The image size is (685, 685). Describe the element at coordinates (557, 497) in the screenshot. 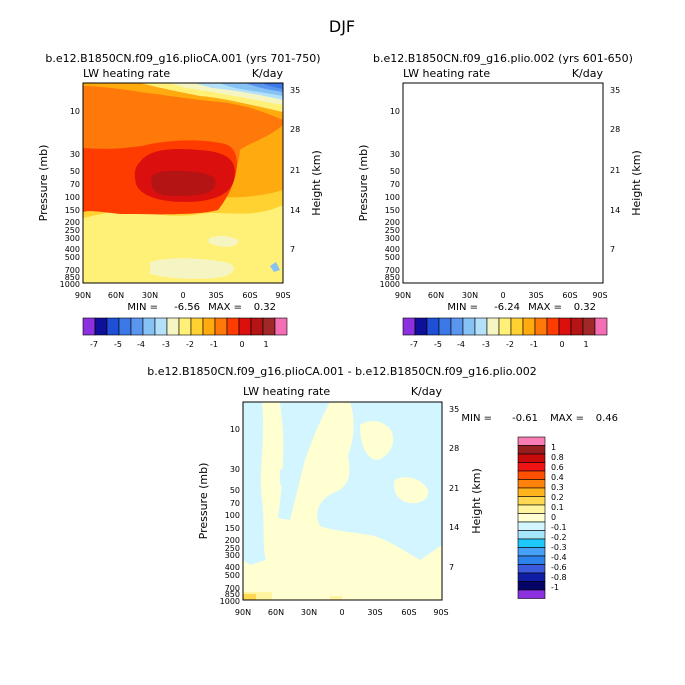

I see `colorbar-label: 0.2` at that location.